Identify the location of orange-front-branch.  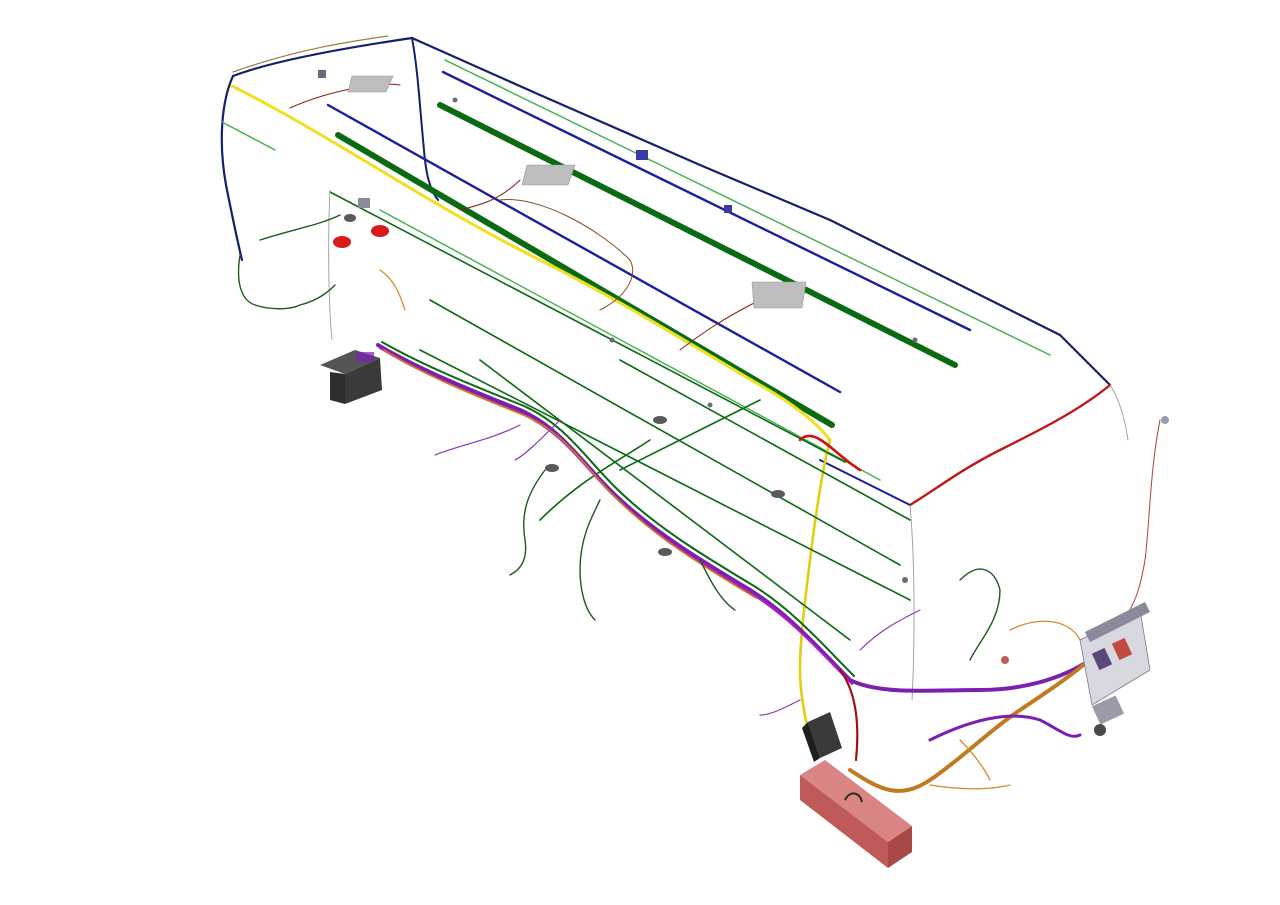
(392, 290).